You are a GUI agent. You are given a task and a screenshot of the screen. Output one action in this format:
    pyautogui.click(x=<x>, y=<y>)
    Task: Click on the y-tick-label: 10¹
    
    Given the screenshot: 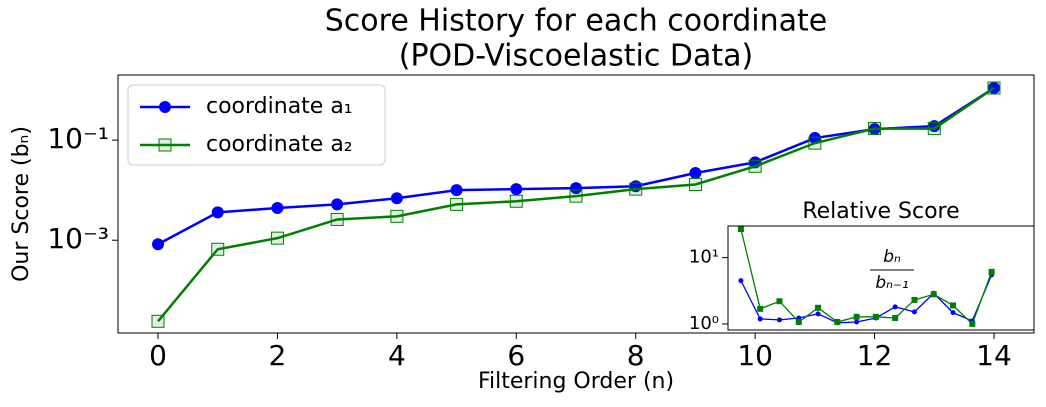 What is the action you would take?
    pyautogui.click(x=704, y=257)
    